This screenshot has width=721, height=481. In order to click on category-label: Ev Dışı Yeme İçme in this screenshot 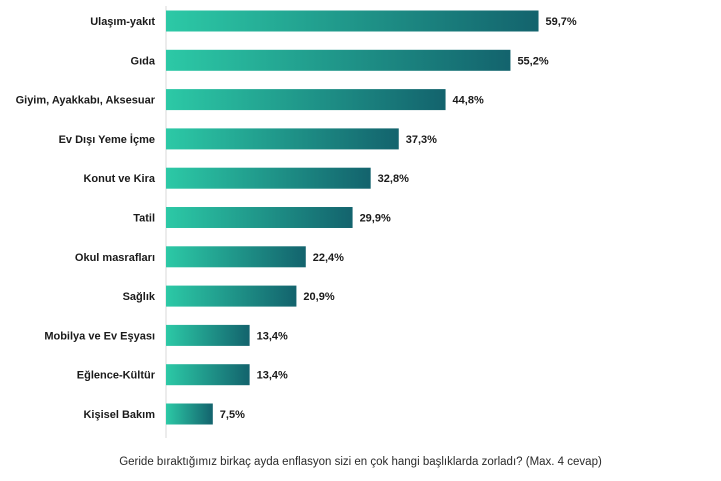, I will do `click(107, 139)`.